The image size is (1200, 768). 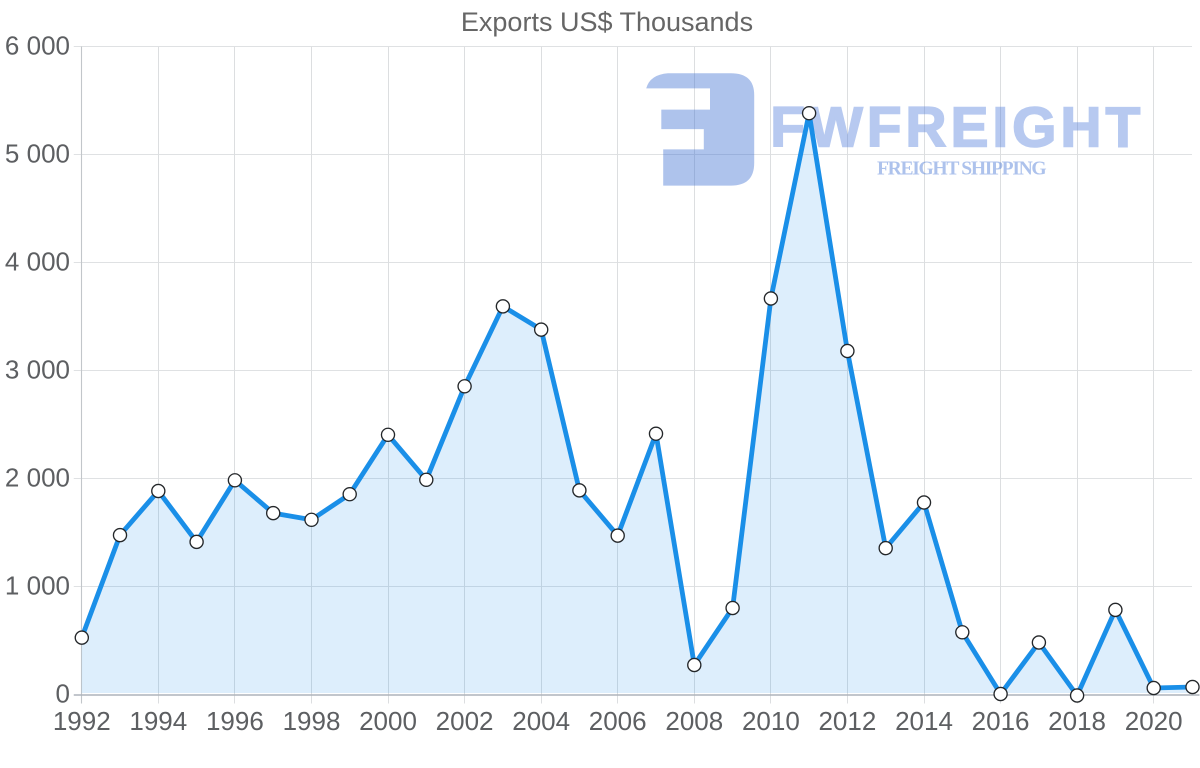 What do you see at coordinates (388, 721) in the screenshot?
I see `svg-text: 2000` at bounding box center [388, 721].